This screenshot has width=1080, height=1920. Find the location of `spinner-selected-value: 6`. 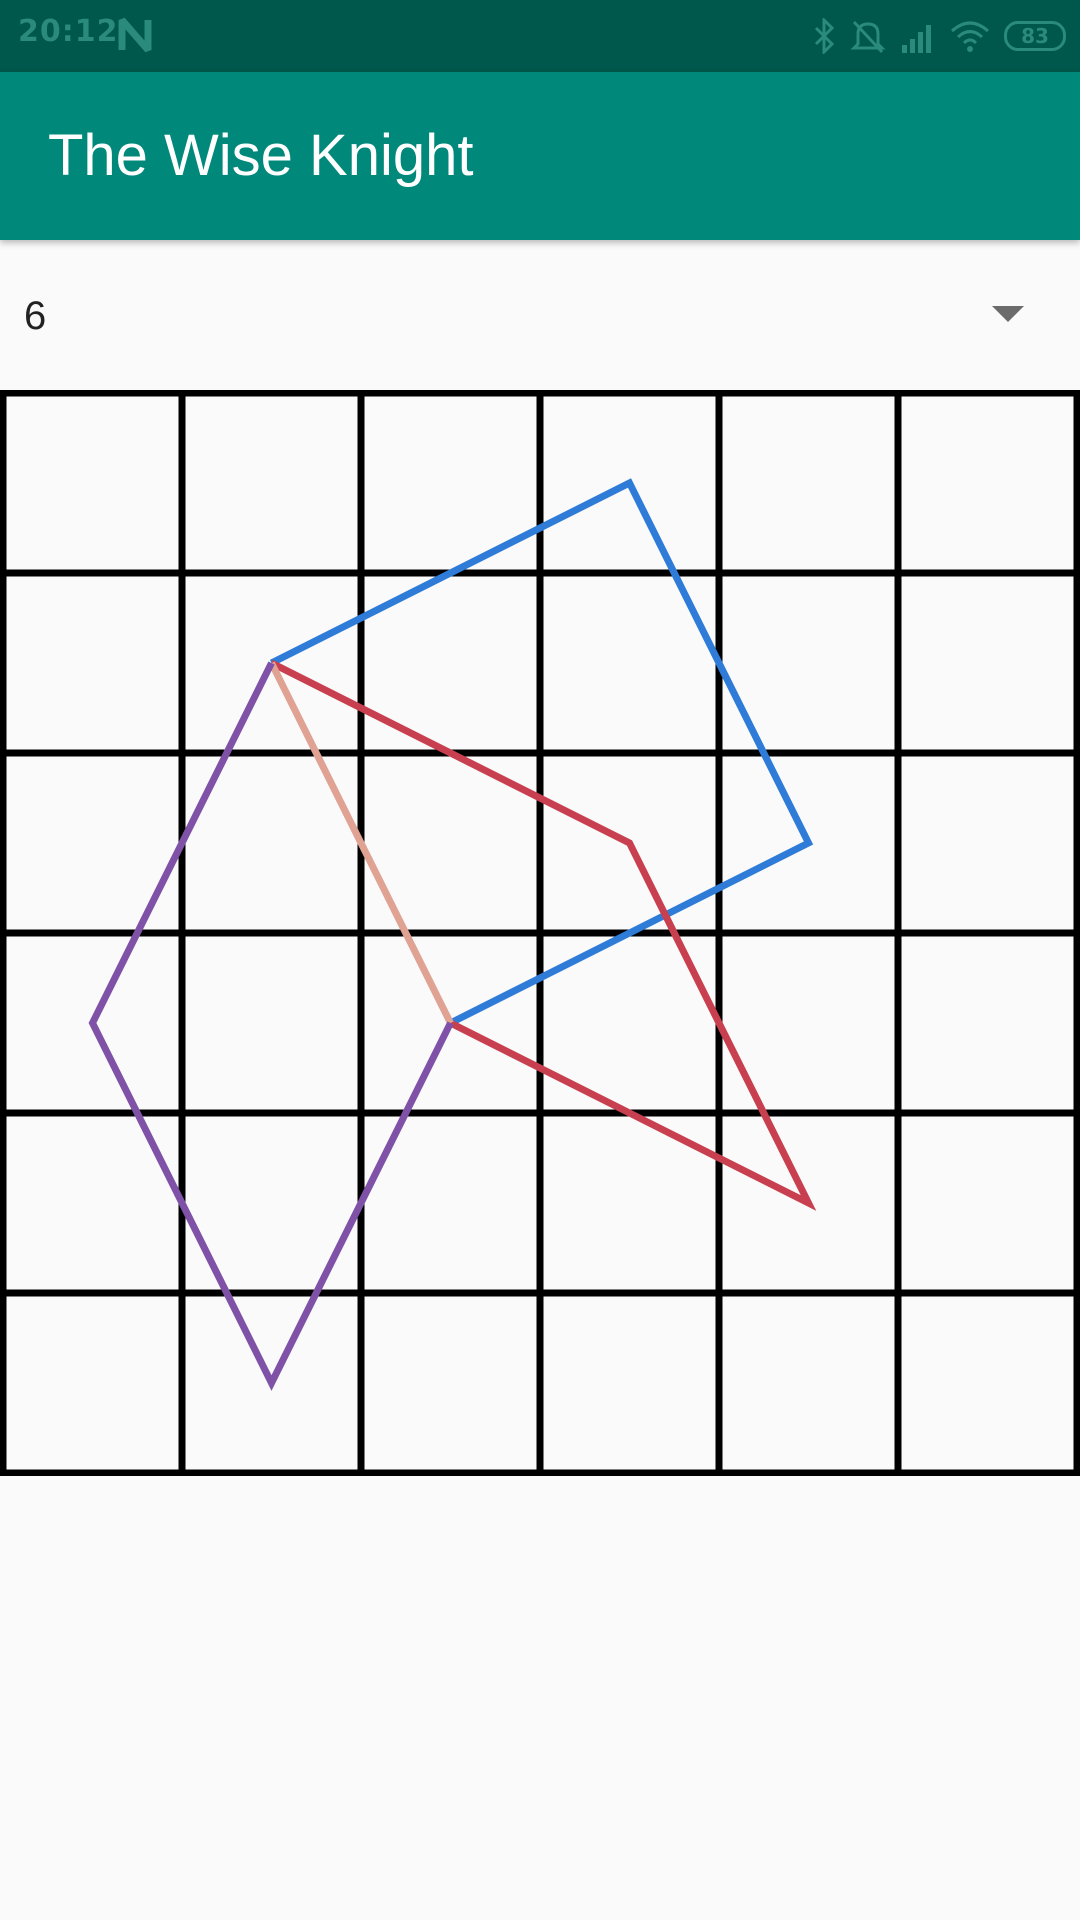

spinner-selected-value: 6 is located at coordinates (35, 316).